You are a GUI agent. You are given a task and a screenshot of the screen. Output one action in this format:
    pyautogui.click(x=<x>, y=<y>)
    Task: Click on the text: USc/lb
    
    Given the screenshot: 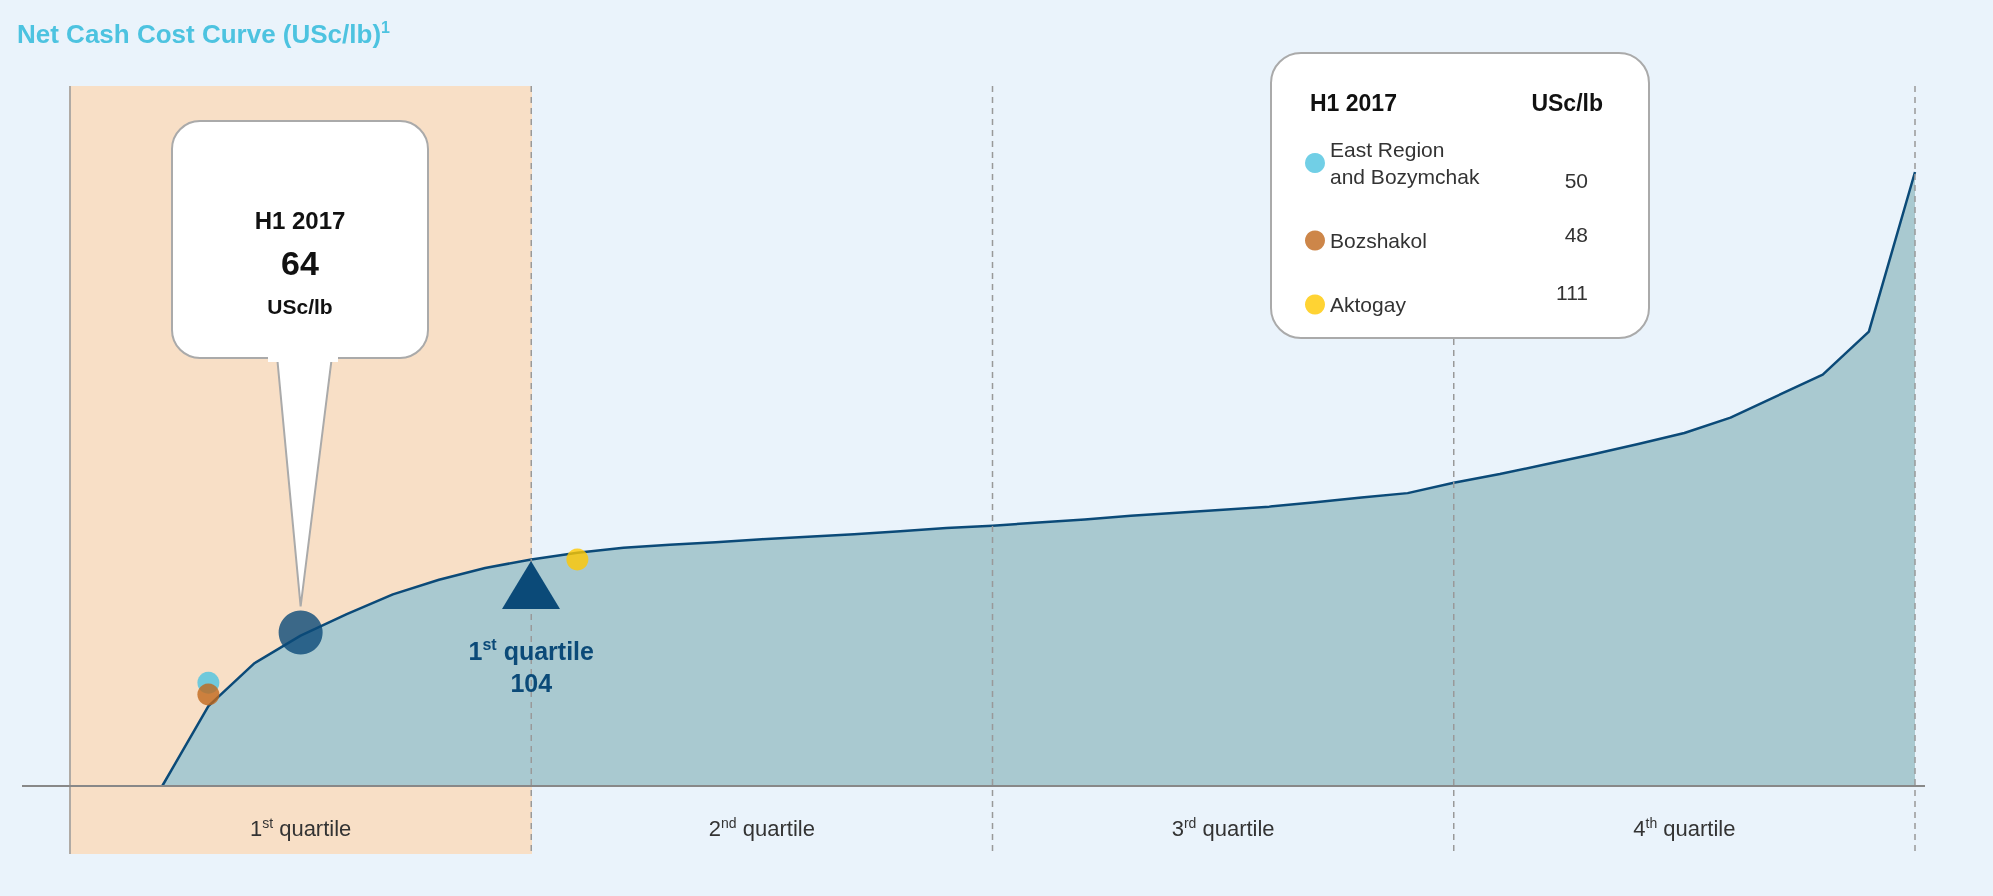 What is the action you would take?
    pyautogui.click(x=1567, y=103)
    